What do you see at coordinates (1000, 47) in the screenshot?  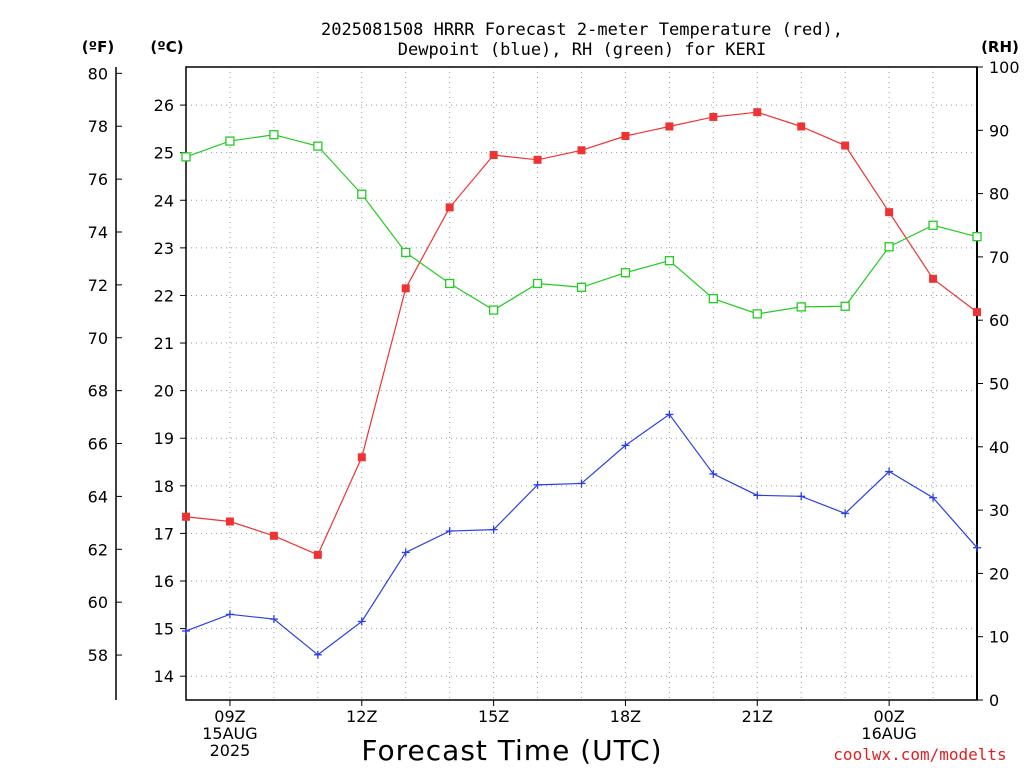 I see `rh-axis-unit: (RH)` at bounding box center [1000, 47].